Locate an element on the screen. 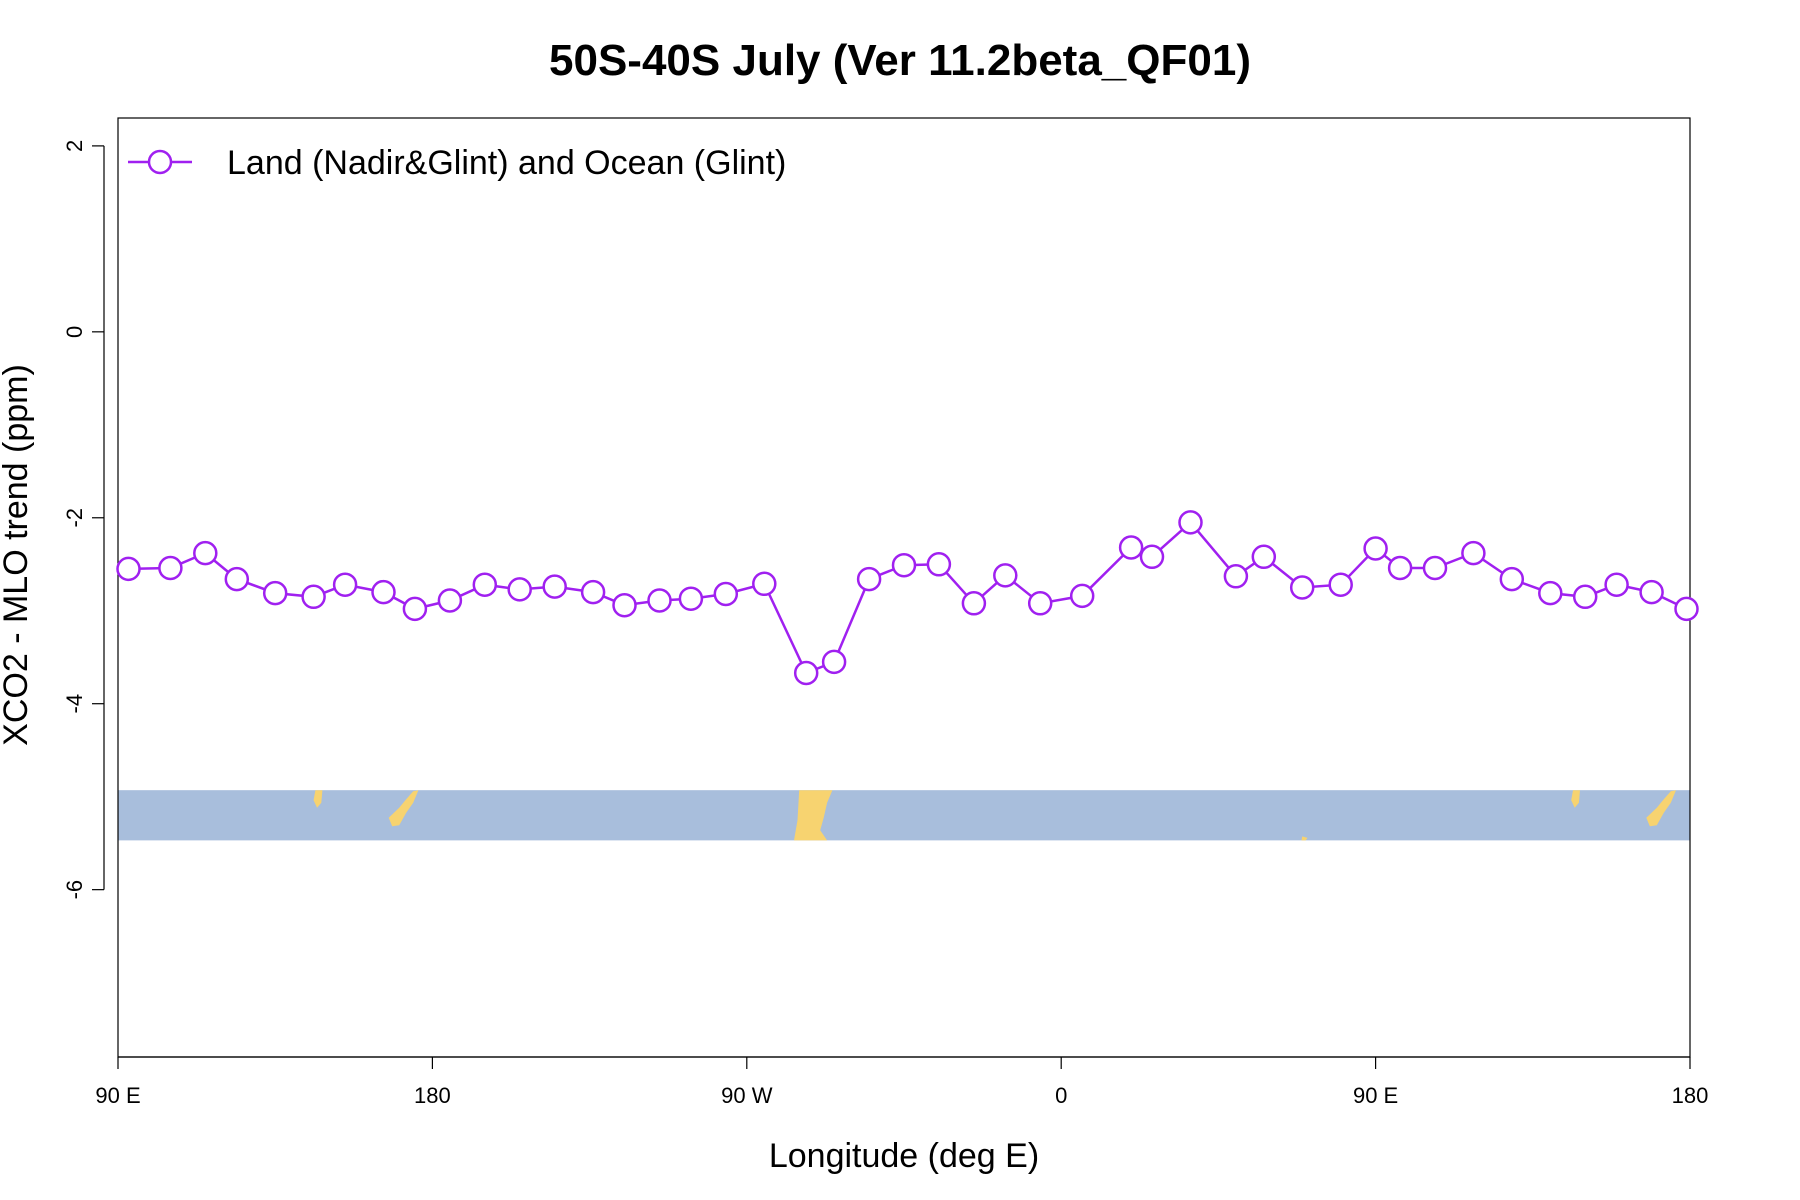  y-axis-label: XCO2 - MLO trend (ppm) is located at coordinates (17, 555).